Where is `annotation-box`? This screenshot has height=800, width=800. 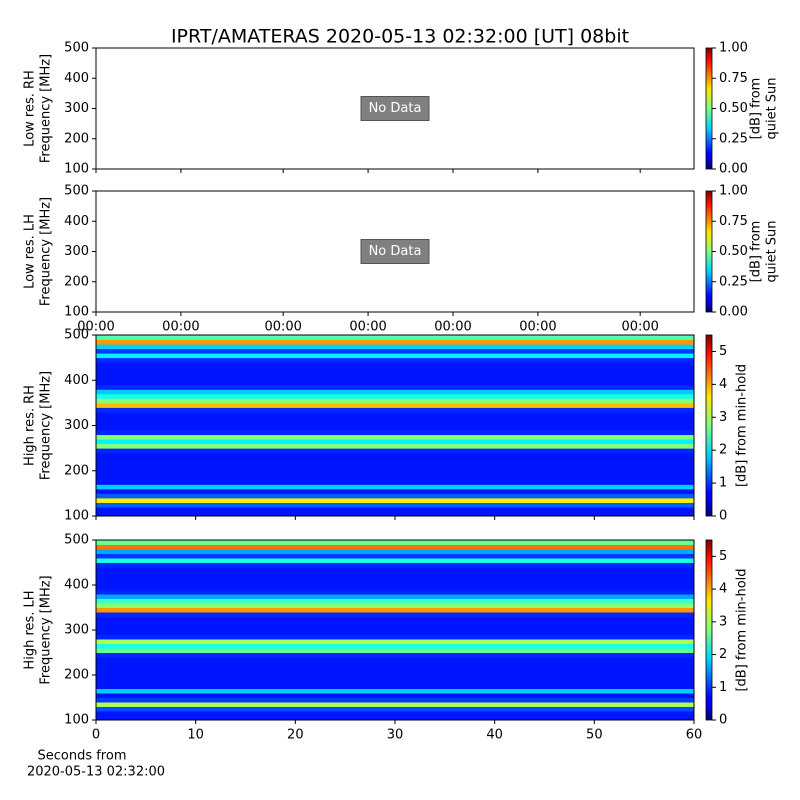
annotation-box is located at coordinates (395, 251).